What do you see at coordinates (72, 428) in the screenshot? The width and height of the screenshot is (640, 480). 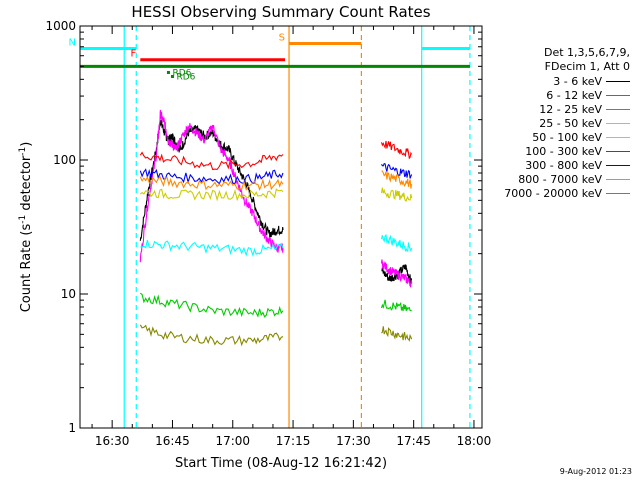 I see `y-tick-label: 1` at bounding box center [72, 428].